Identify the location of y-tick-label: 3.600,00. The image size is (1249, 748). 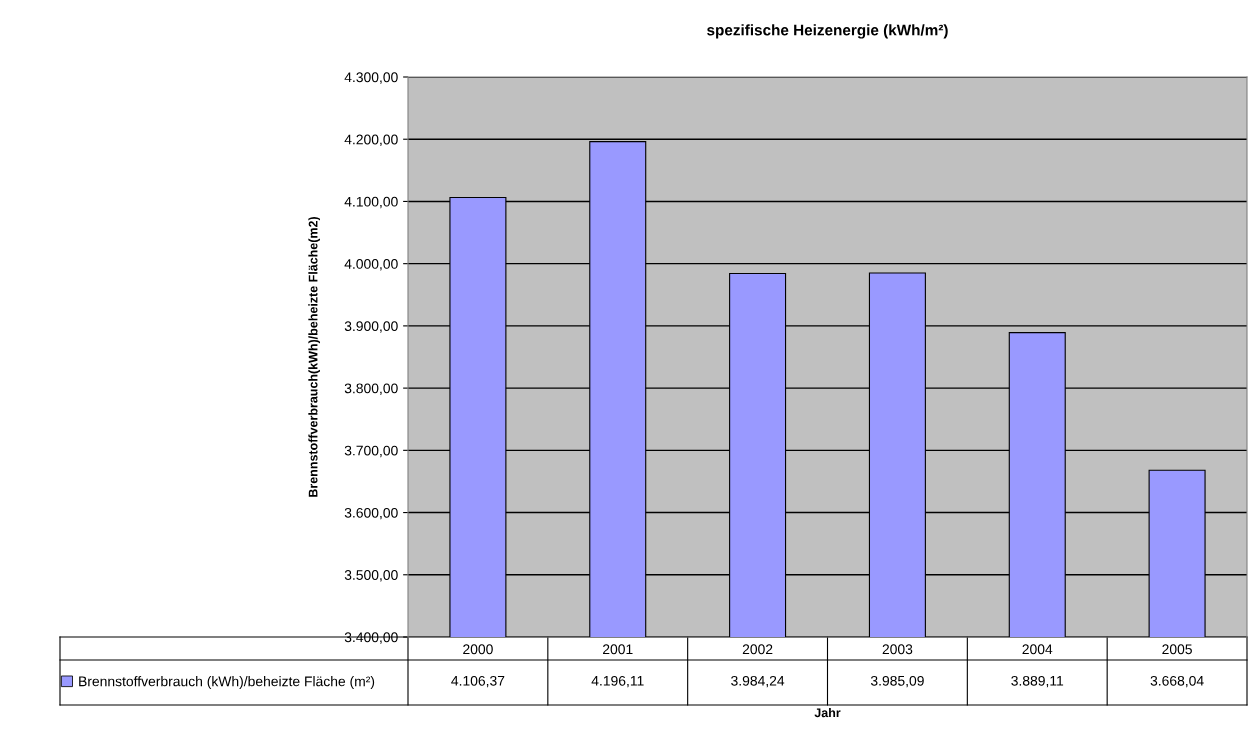
(371, 513).